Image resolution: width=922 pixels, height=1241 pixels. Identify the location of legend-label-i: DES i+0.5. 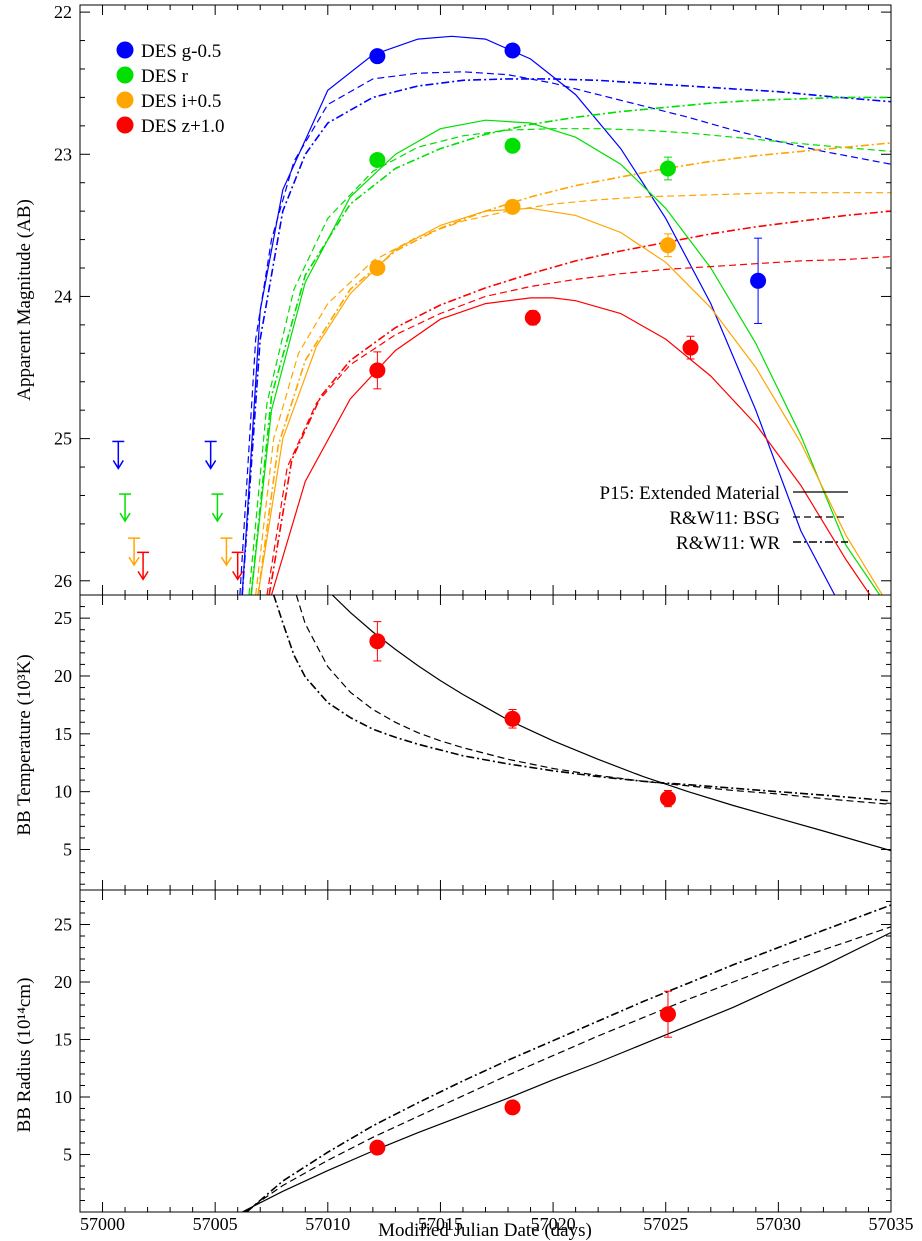
(181, 101).